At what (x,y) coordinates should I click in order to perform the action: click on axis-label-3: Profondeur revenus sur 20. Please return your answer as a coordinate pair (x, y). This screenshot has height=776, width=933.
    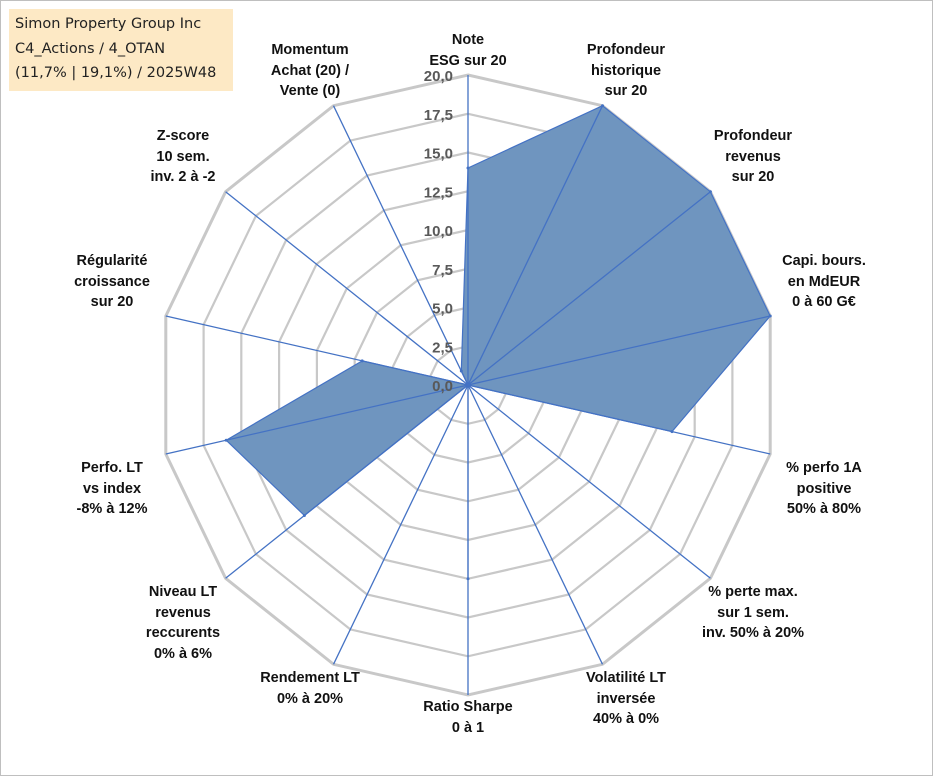
    Looking at the image, I should click on (753, 157).